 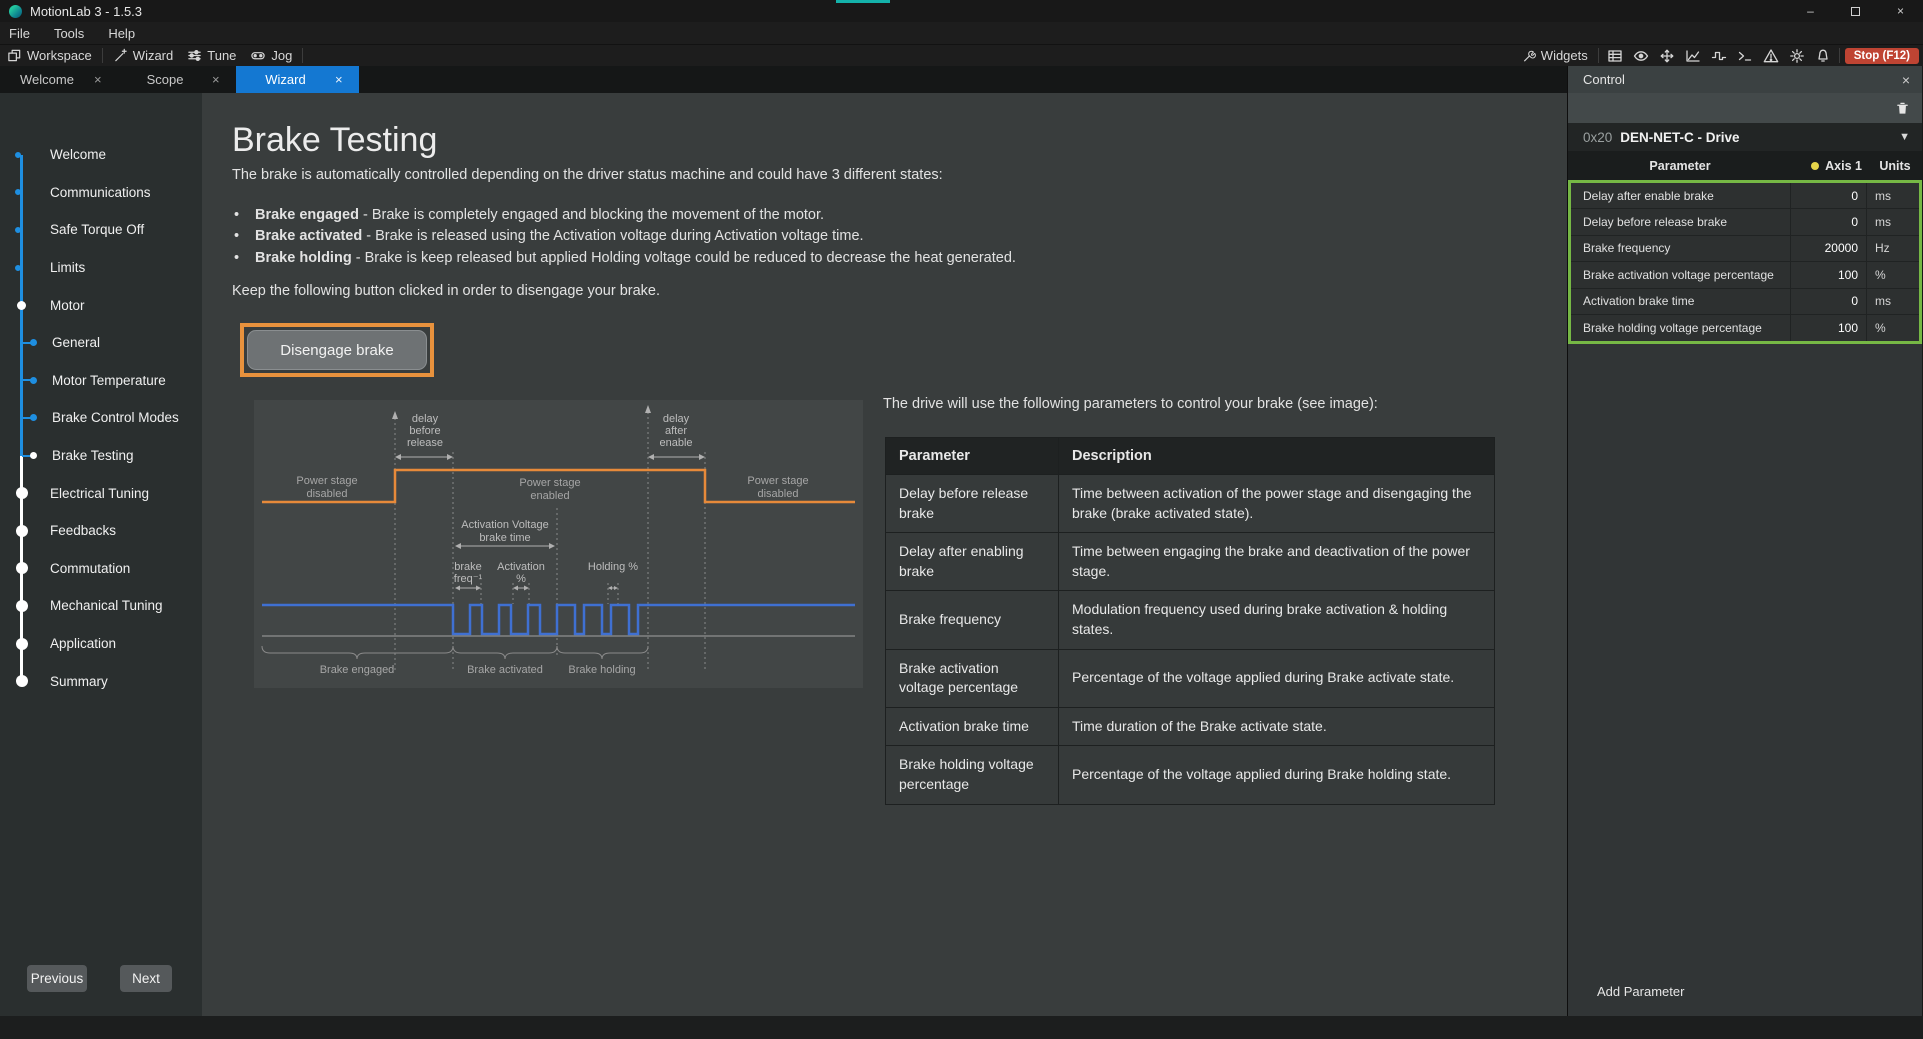 What do you see at coordinates (69, 33) in the screenshot?
I see `menu-tools: Tools` at bounding box center [69, 33].